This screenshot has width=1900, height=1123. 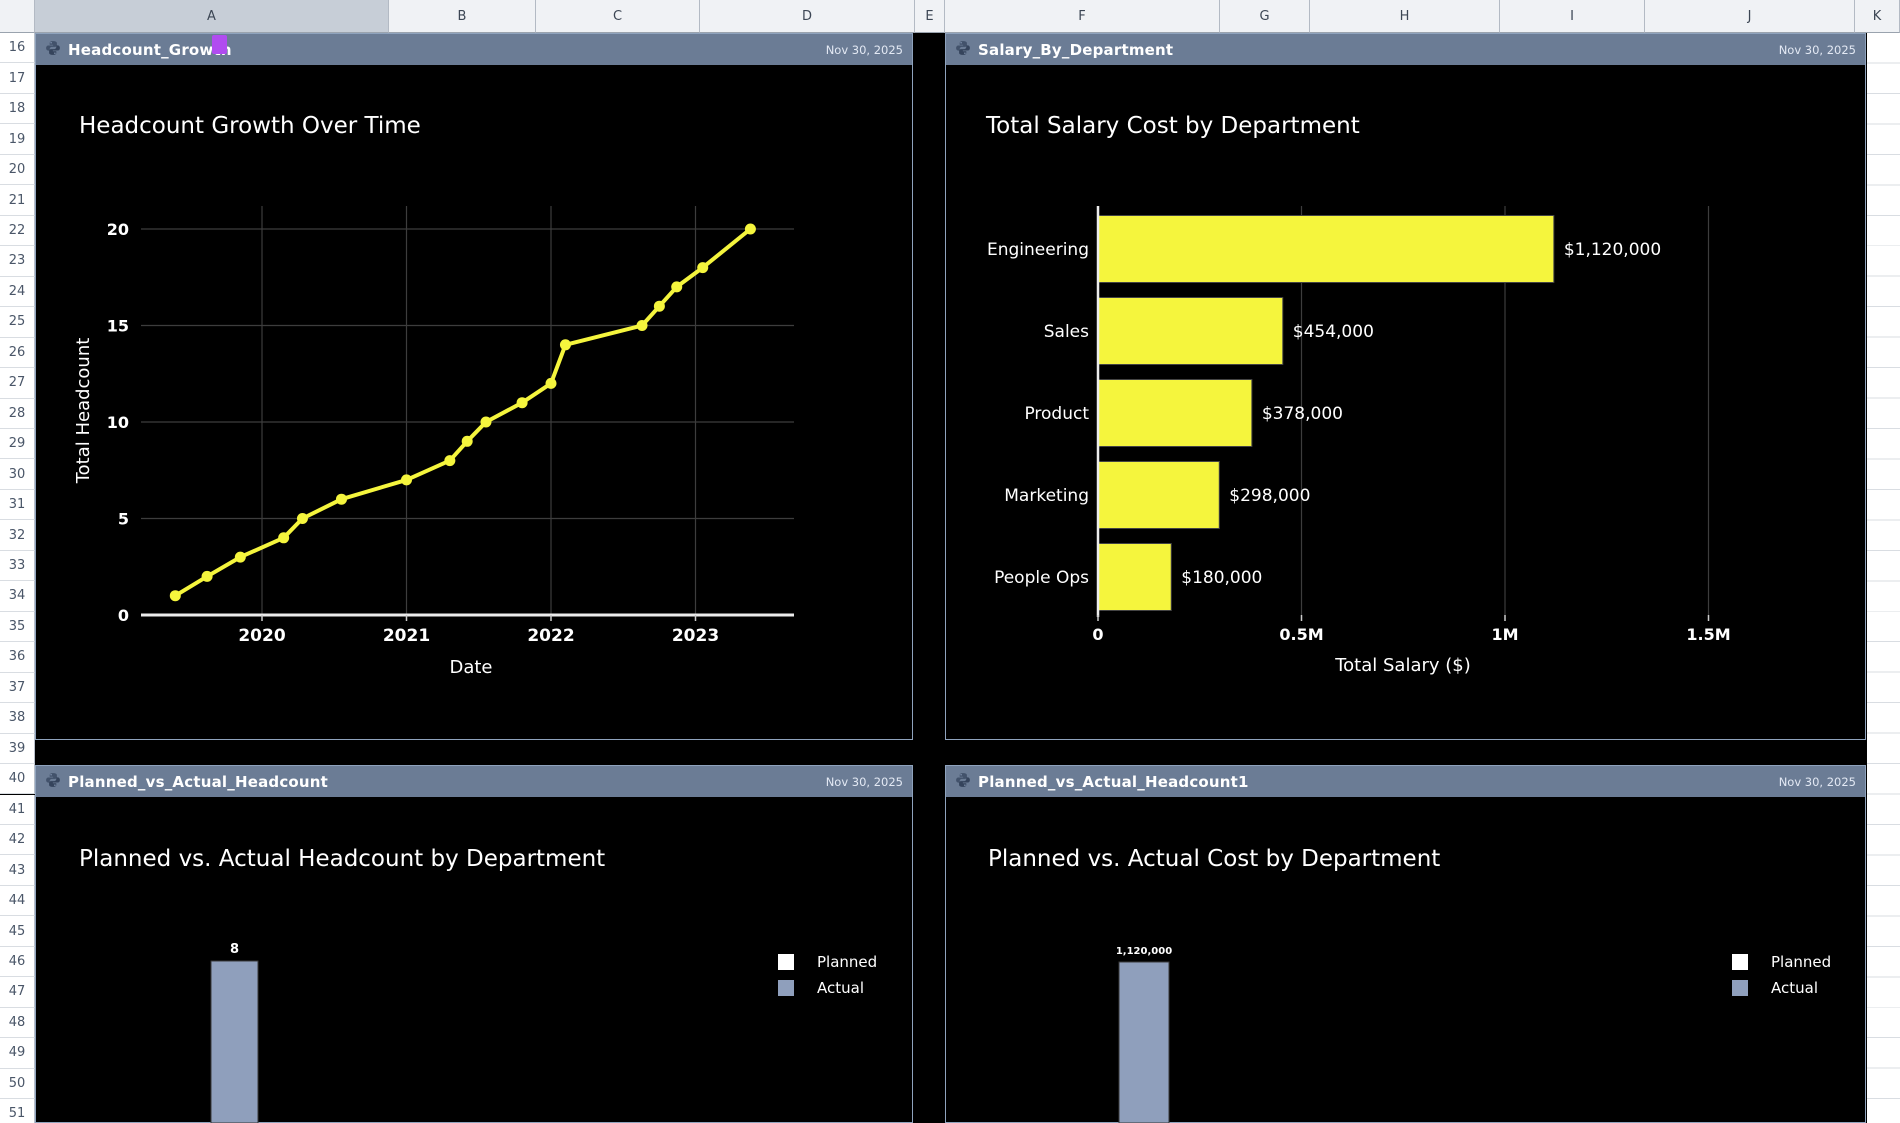 I want to click on row-header-24: 24, so click(x=17, y=292).